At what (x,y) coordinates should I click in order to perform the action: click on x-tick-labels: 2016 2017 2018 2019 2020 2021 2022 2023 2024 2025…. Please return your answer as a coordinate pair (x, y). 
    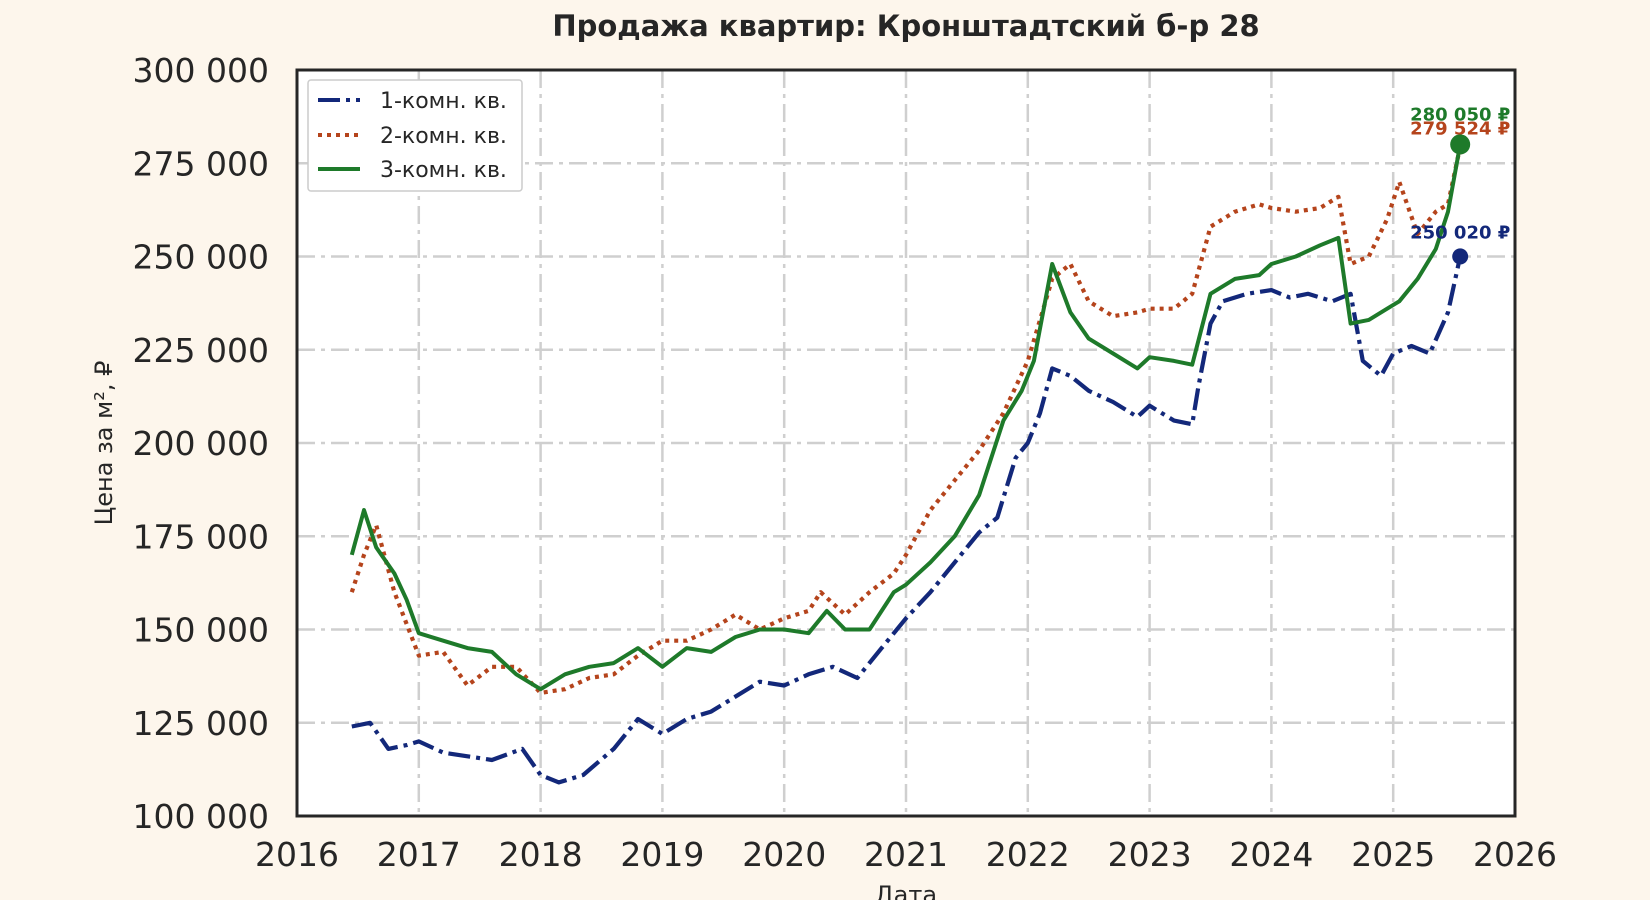
    Looking at the image, I should click on (906, 854).